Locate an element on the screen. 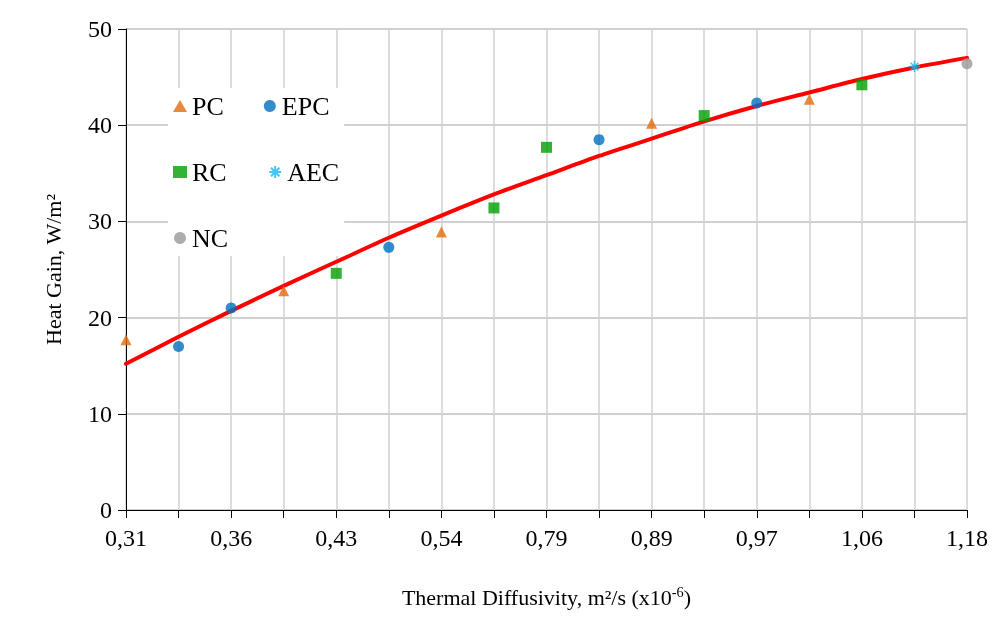 The height and width of the screenshot is (636, 1007). x-tick-label: 0,79 is located at coordinates (546, 538).